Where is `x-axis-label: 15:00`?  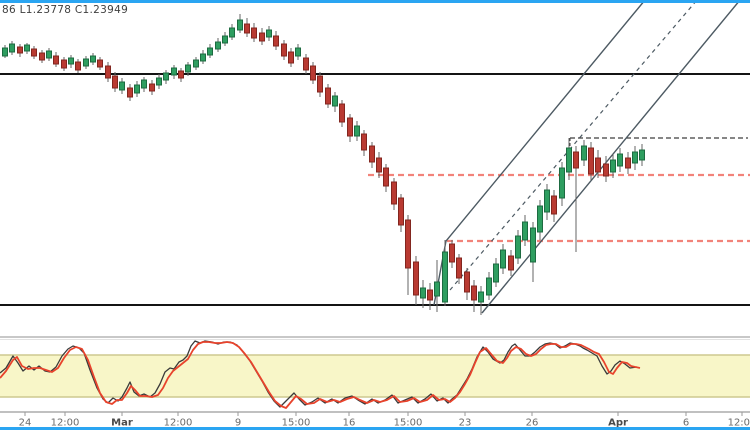 x-axis-label: 15:00 is located at coordinates (296, 423).